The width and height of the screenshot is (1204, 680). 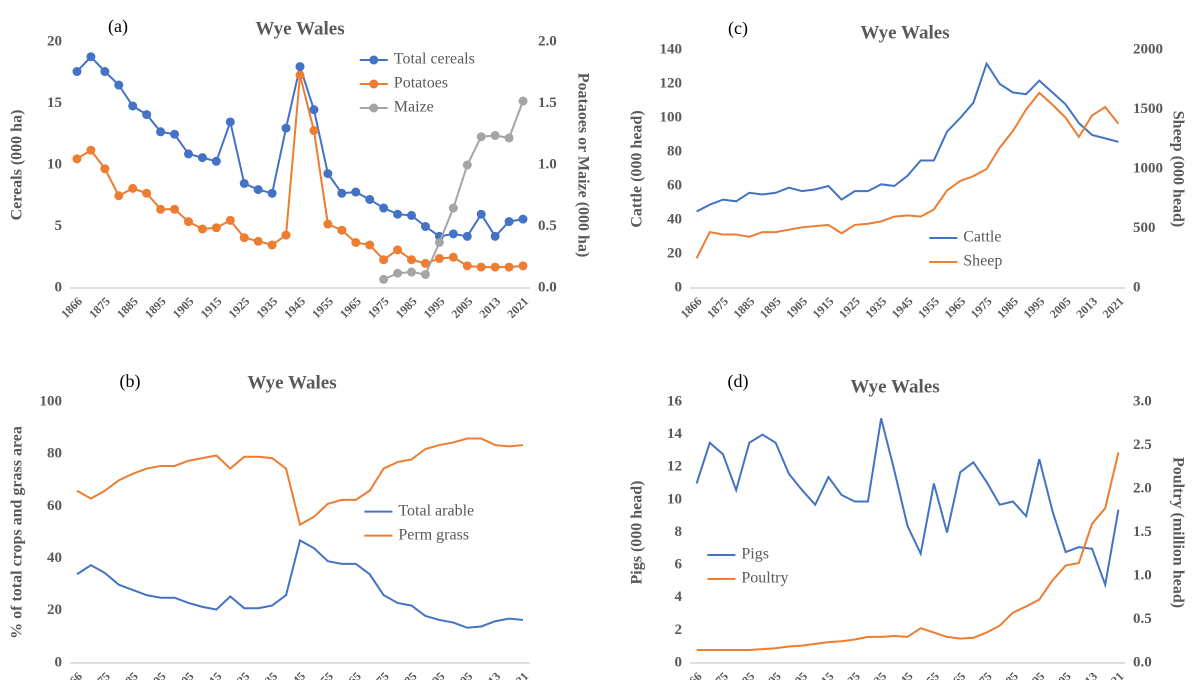 What do you see at coordinates (266, 307) in the screenshot?
I see `x-tick-label: 1935` at bounding box center [266, 307].